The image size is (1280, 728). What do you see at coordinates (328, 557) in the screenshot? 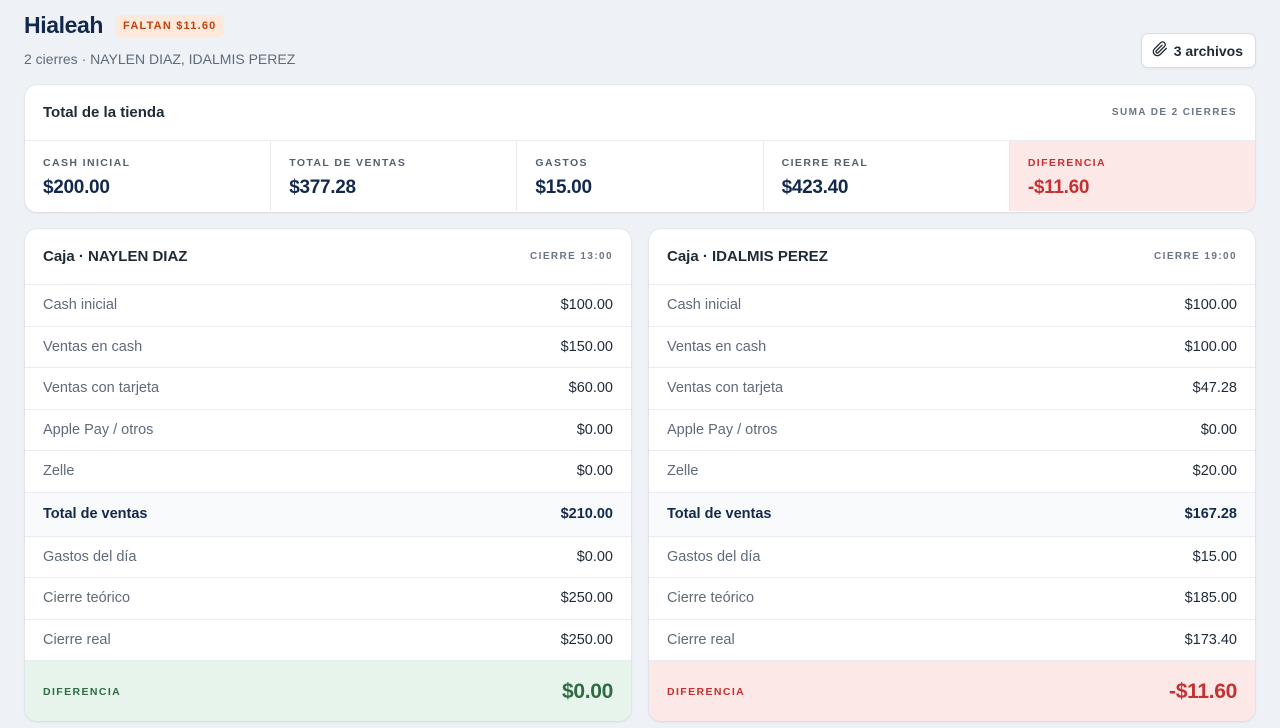
I see `register-row: Gastos del día $0.00` at bounding box center [328, 557].